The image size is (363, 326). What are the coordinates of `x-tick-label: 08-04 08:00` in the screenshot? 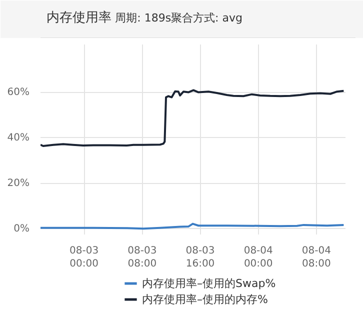 It's located at (316, 258).